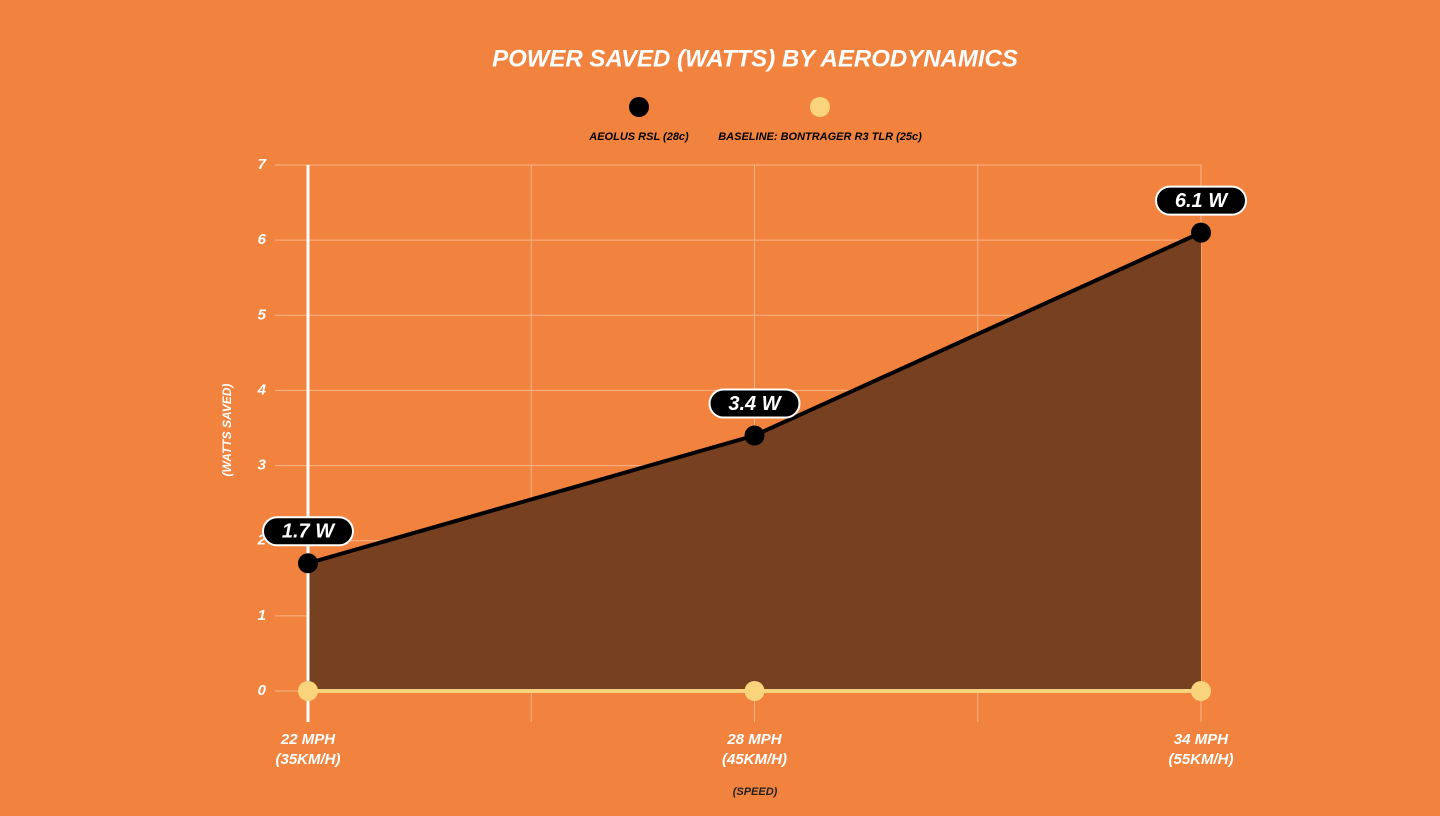 The height and width of the screenshot is (816, 1440). Describe the element at coordinates (262, 389) in the screenshot. I see `y-tick-label: 4` at that location.